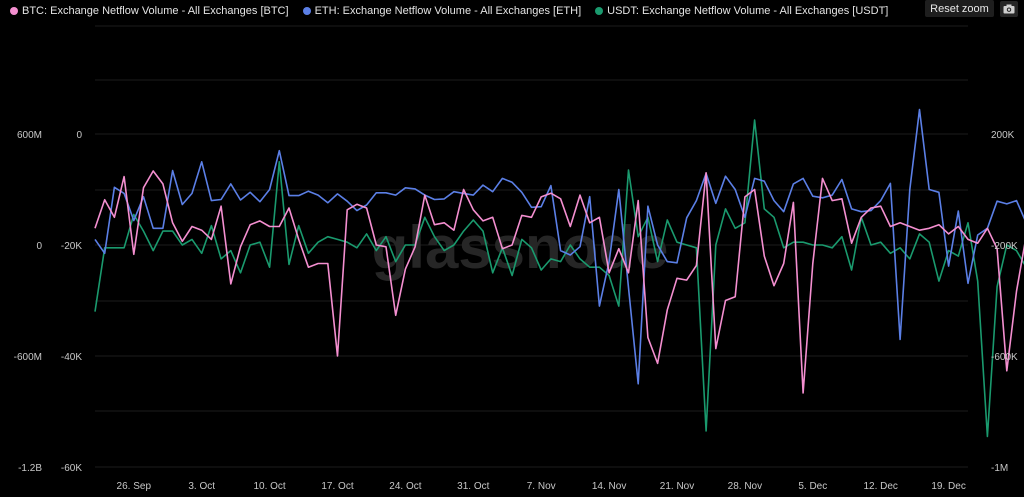  Describe the element at coordinates (948, 486) in the screenshot. I see `x-tick-label: 19. Dec` at that location.